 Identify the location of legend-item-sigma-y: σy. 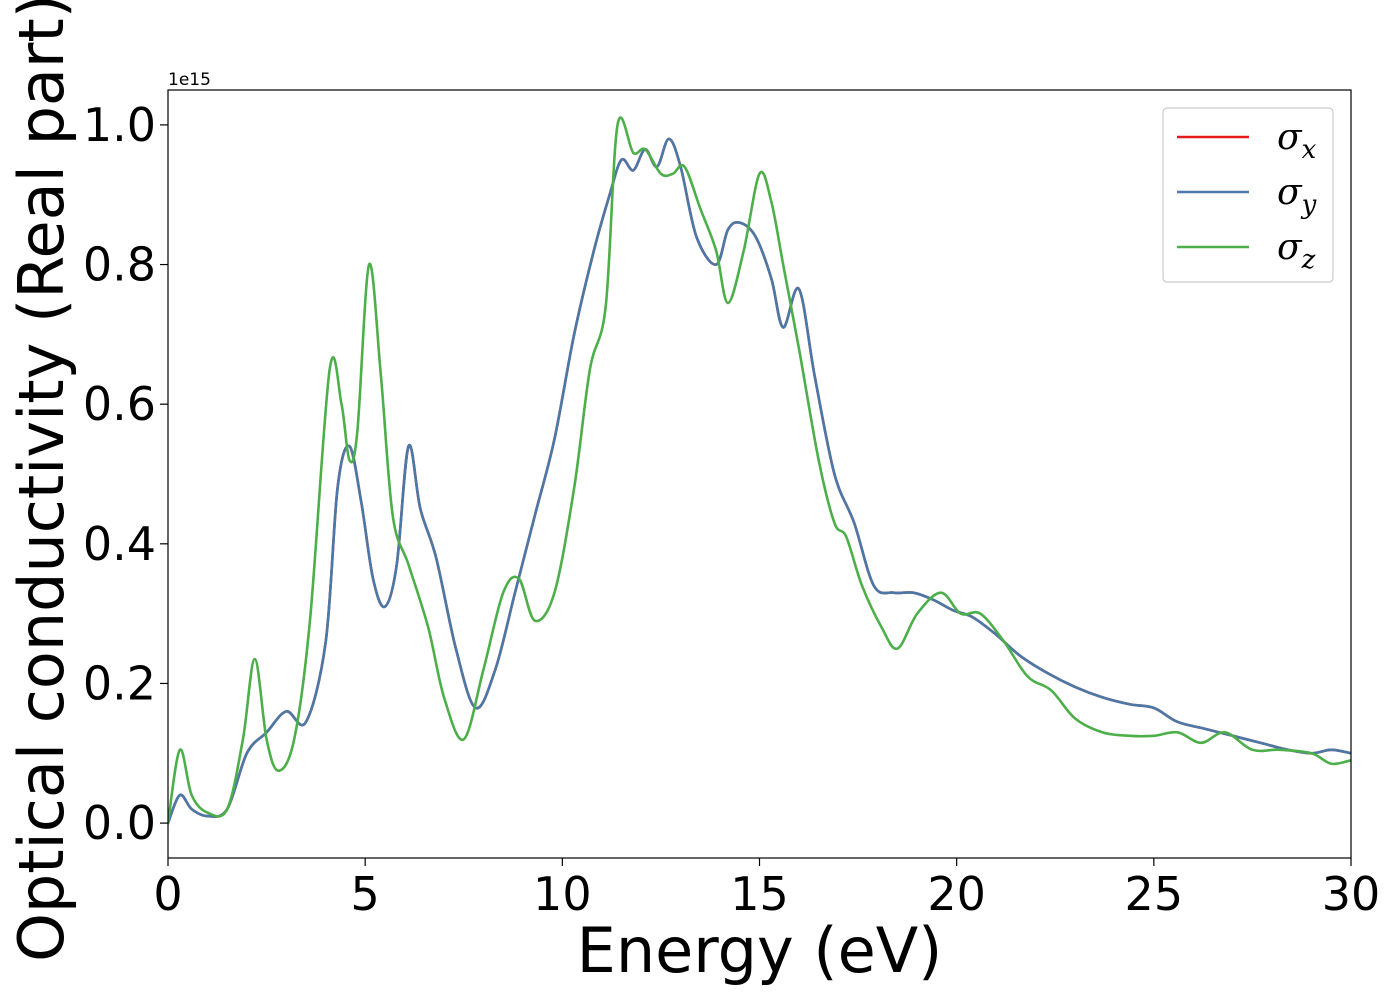
(1247, 196).